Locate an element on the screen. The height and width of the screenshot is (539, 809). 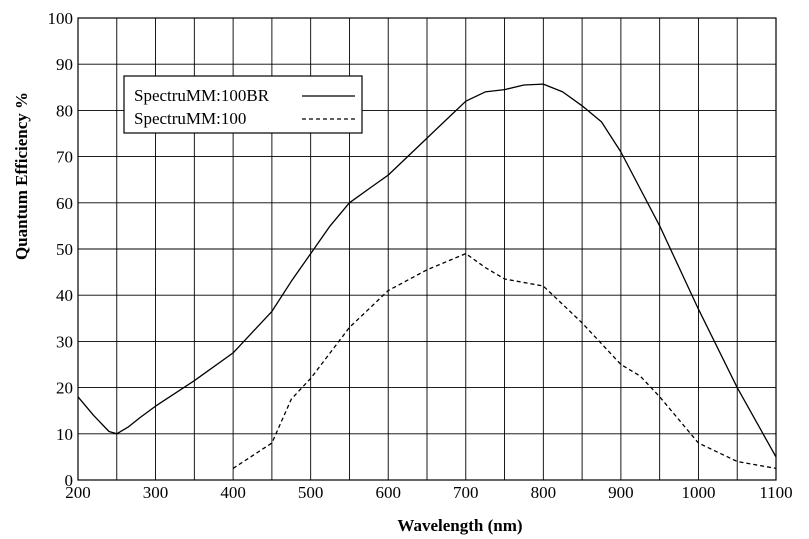
y-tick-label: 80 is located at coordinates (64, 110).